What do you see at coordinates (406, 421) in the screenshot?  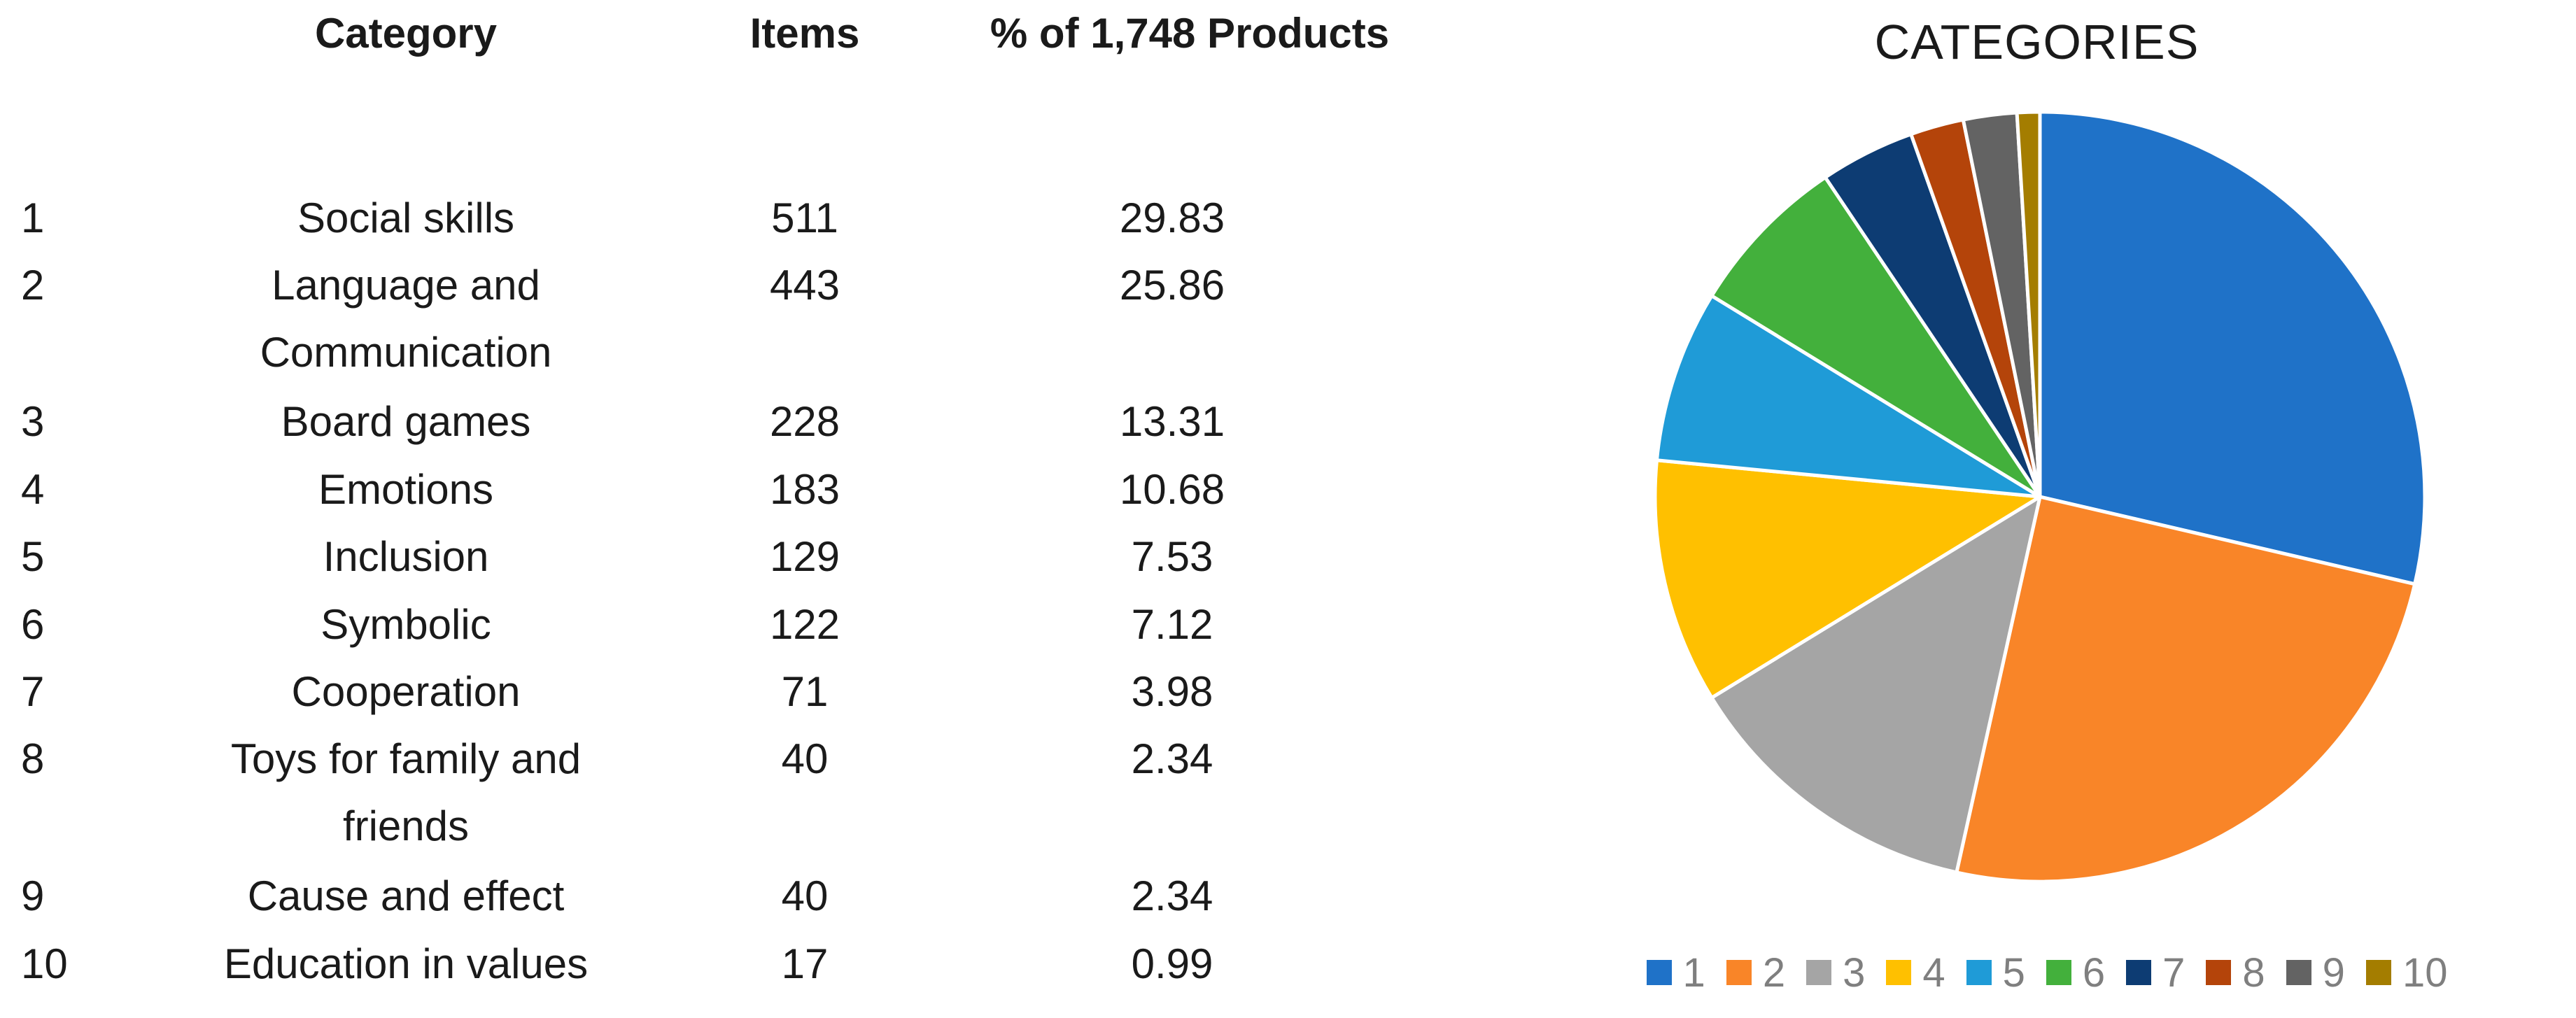 I see `row-category: Board games` at bounding box center [406, 421].